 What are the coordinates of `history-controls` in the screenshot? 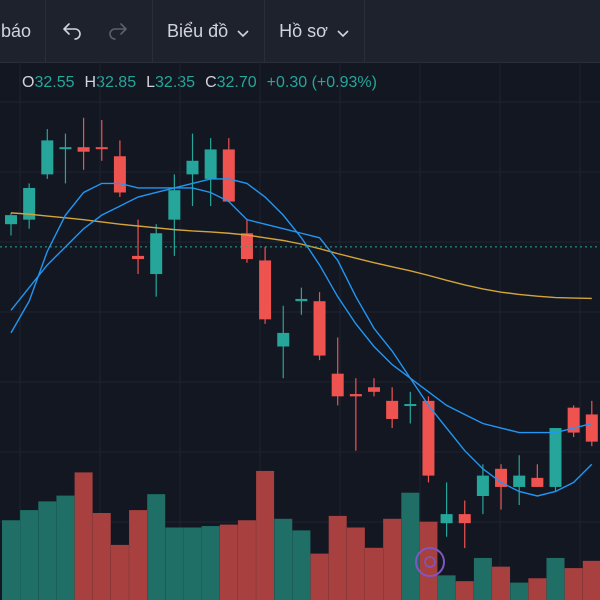 It's located at (100, 31).